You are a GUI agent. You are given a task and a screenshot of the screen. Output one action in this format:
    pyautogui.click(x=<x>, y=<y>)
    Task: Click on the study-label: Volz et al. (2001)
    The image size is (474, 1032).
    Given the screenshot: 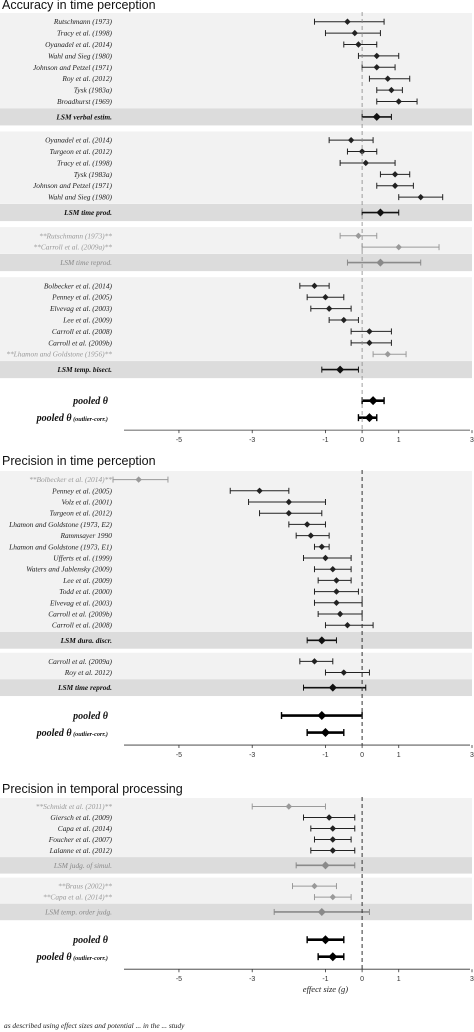 What is the action you would take?
    pyautogui.click(x=87, y=502)
    